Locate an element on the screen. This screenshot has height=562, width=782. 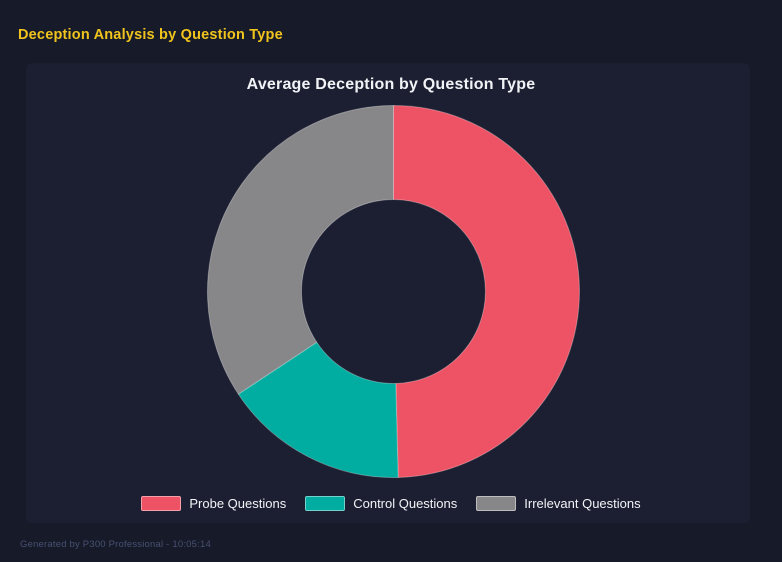
page-title: Deception Analysis by Question Type is located at coordinates (150, 35).